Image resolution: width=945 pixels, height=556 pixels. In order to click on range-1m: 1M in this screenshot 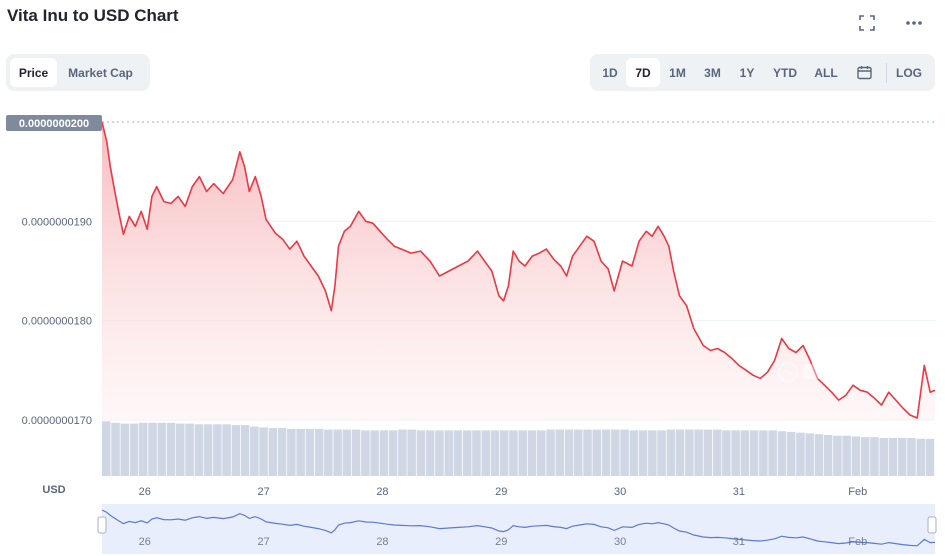, I will do `click(677, 72)`.